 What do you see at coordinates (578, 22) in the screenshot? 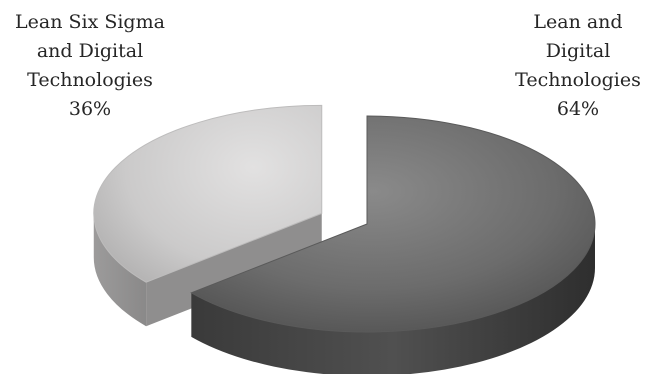
I see `slice-label-line: Lean and` at bounding box center [578, 22].